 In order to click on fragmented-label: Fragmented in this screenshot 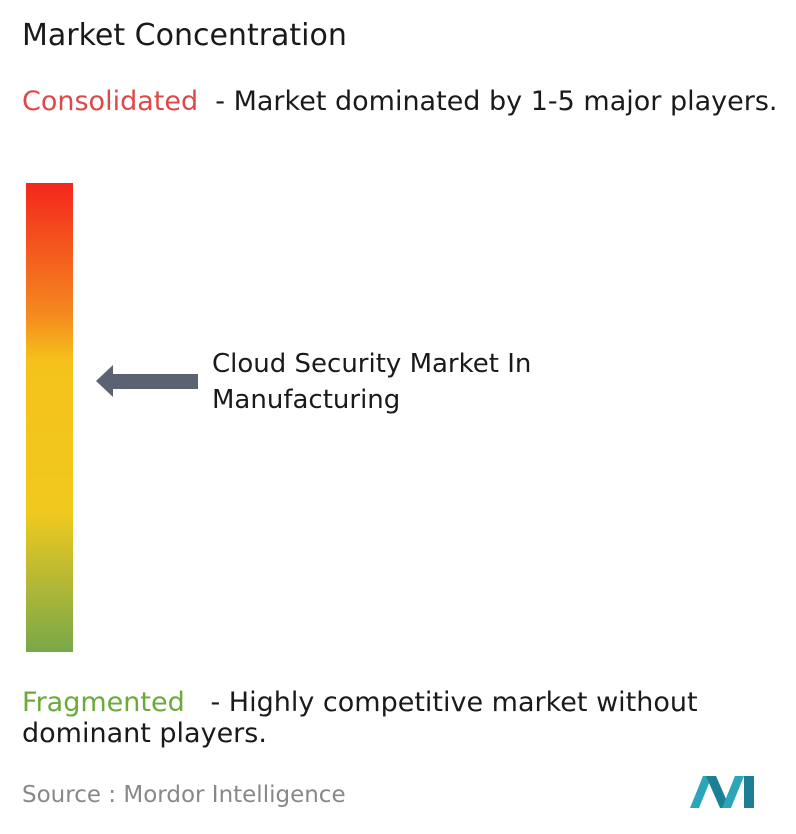, I will do `click(103, 702)`.